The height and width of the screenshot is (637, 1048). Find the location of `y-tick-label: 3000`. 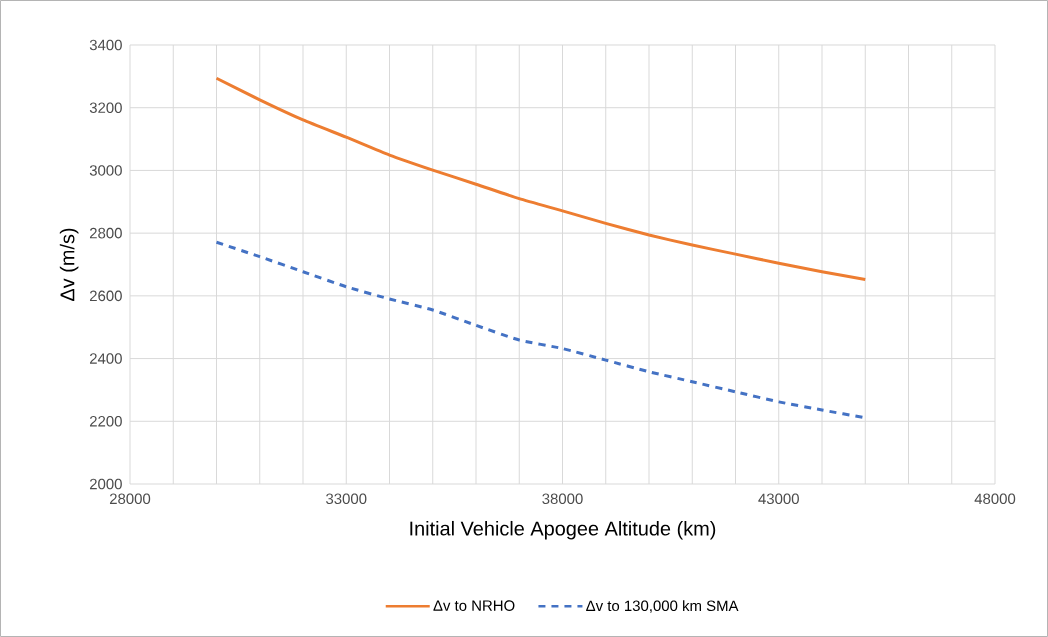

y-tick-label: 3000 is located at coordinates (105, 170).